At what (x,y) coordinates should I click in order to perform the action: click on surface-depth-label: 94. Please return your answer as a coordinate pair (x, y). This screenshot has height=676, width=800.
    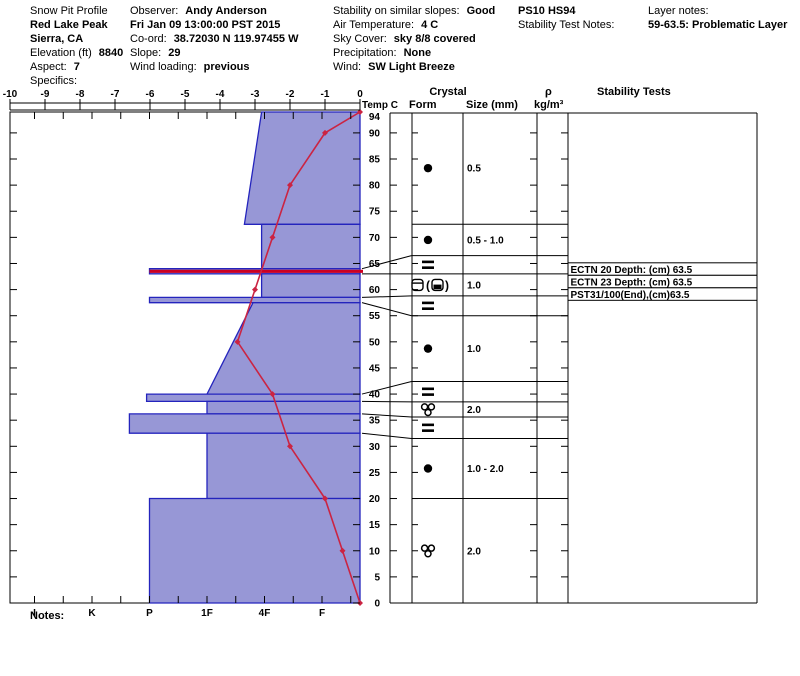
    Looking at the image, I should click on (375, 117).